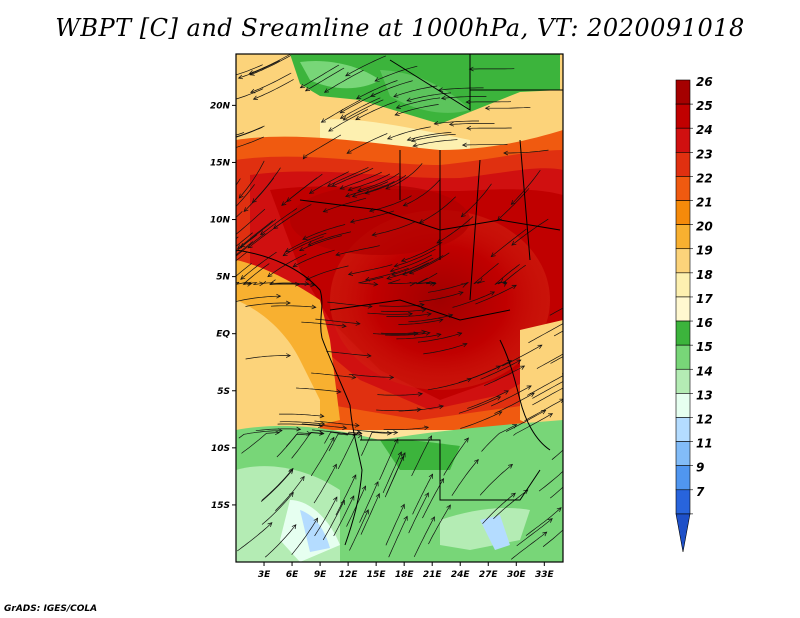 This screenshot has width=800, height=618. Describe the element at coordinates (704, 371) in the screenshot. I see `colorbar-label: 14` at that location.